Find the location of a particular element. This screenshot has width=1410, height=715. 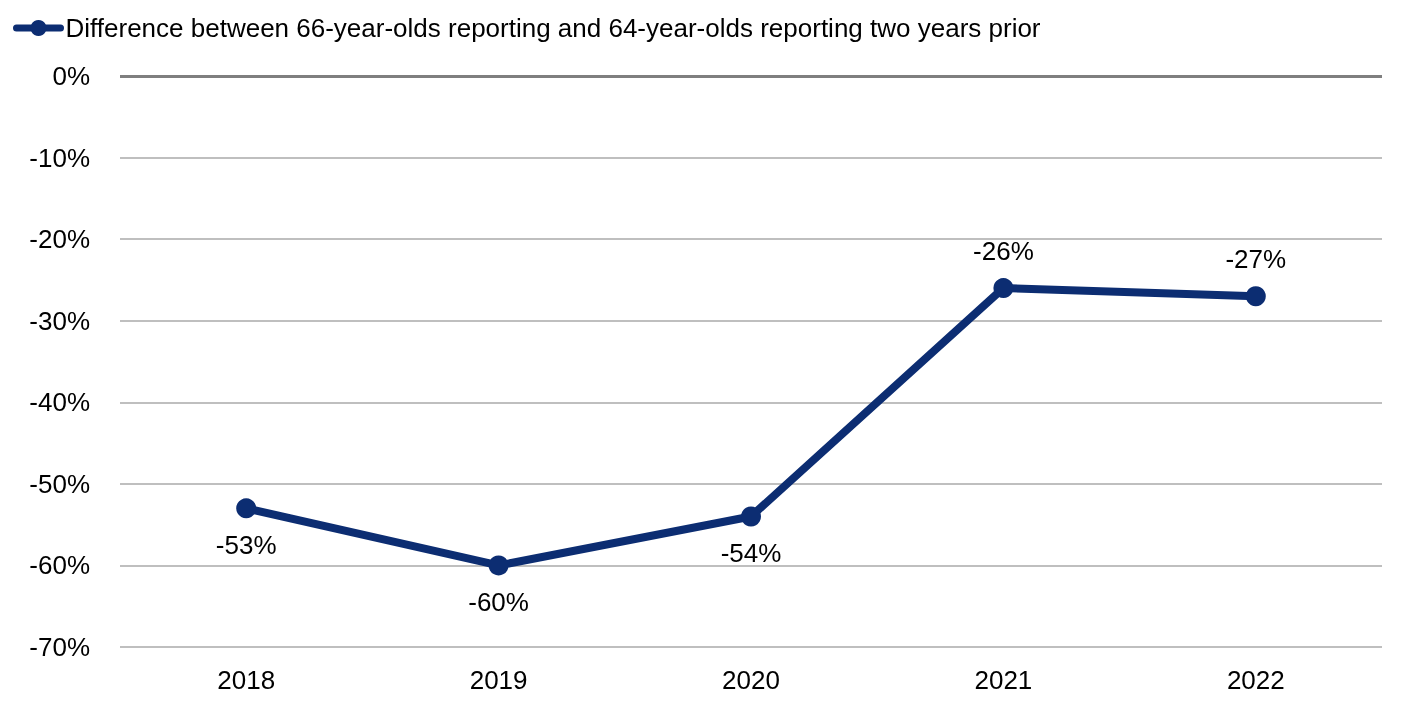

data-label: -54% is located at coordinates (751, 553).